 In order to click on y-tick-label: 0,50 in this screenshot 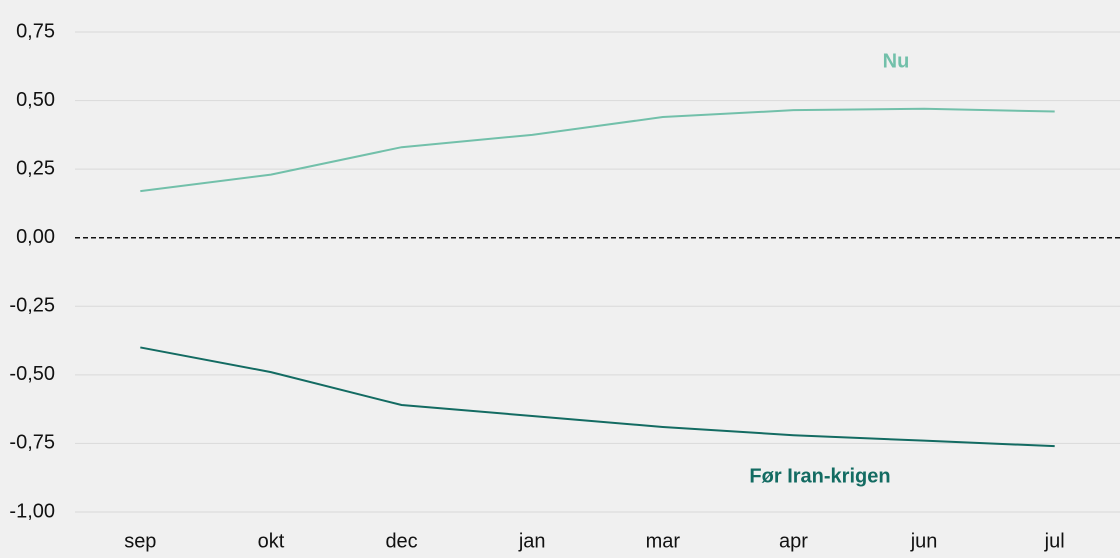, I will do `click(35, 100)`.